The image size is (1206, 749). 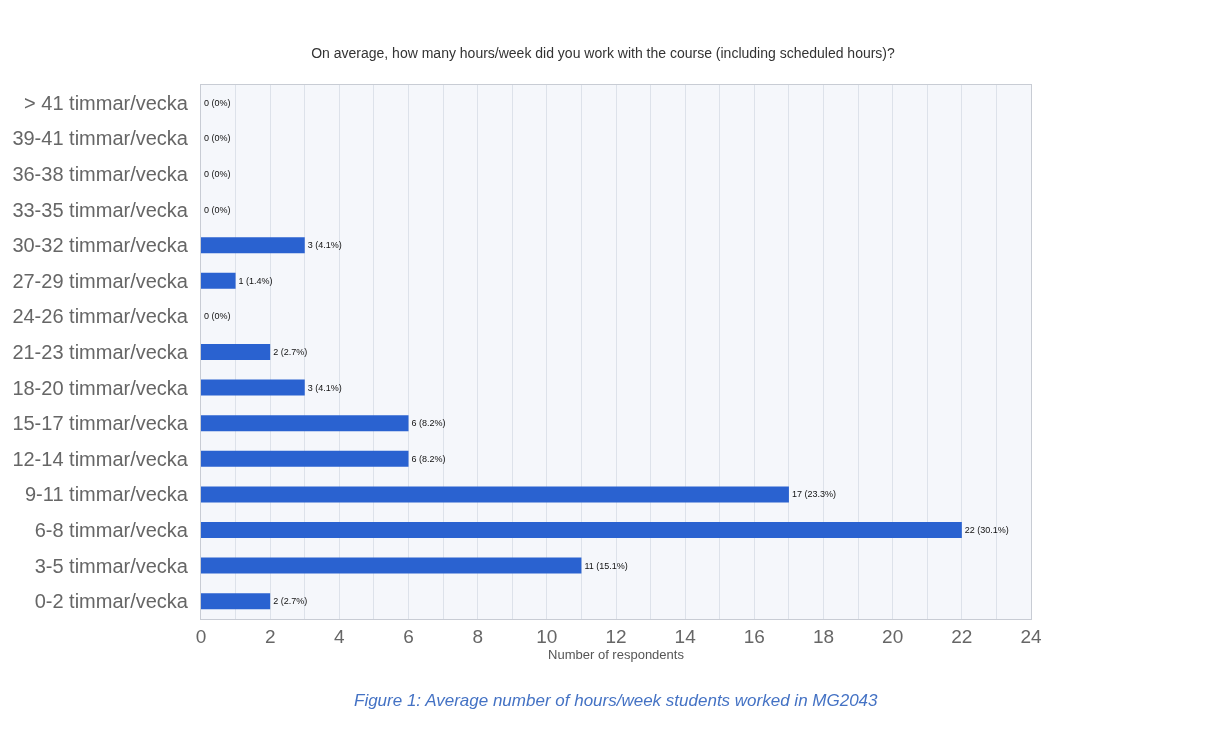 I want to click on x-tick-label: 8, so click(x=477, y=636).